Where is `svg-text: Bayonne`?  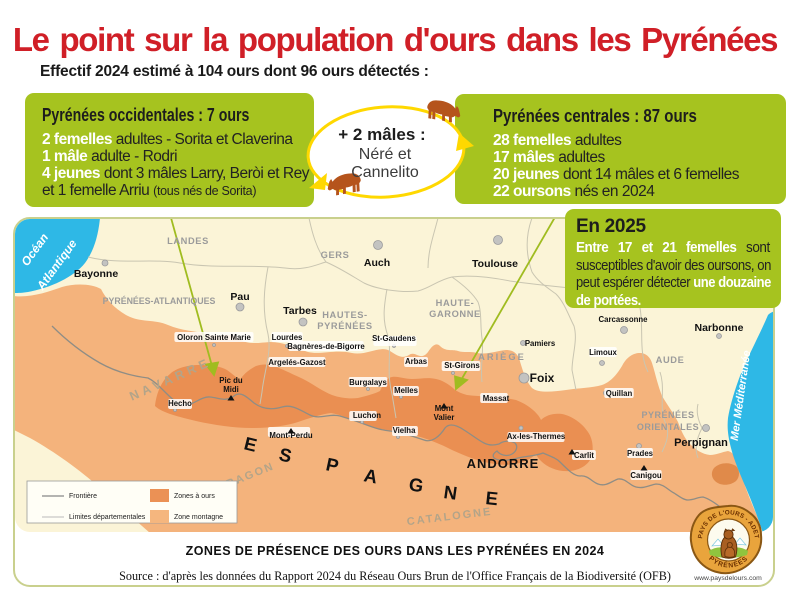
svg-text: Bayonne is located at coordinates (96, 274).